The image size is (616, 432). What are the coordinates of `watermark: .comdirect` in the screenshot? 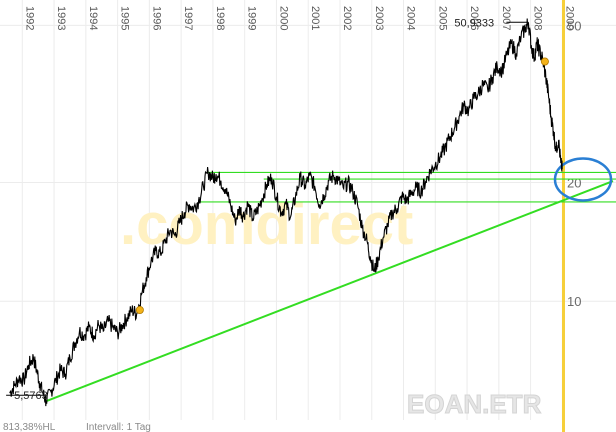 It's located at (266, 224).